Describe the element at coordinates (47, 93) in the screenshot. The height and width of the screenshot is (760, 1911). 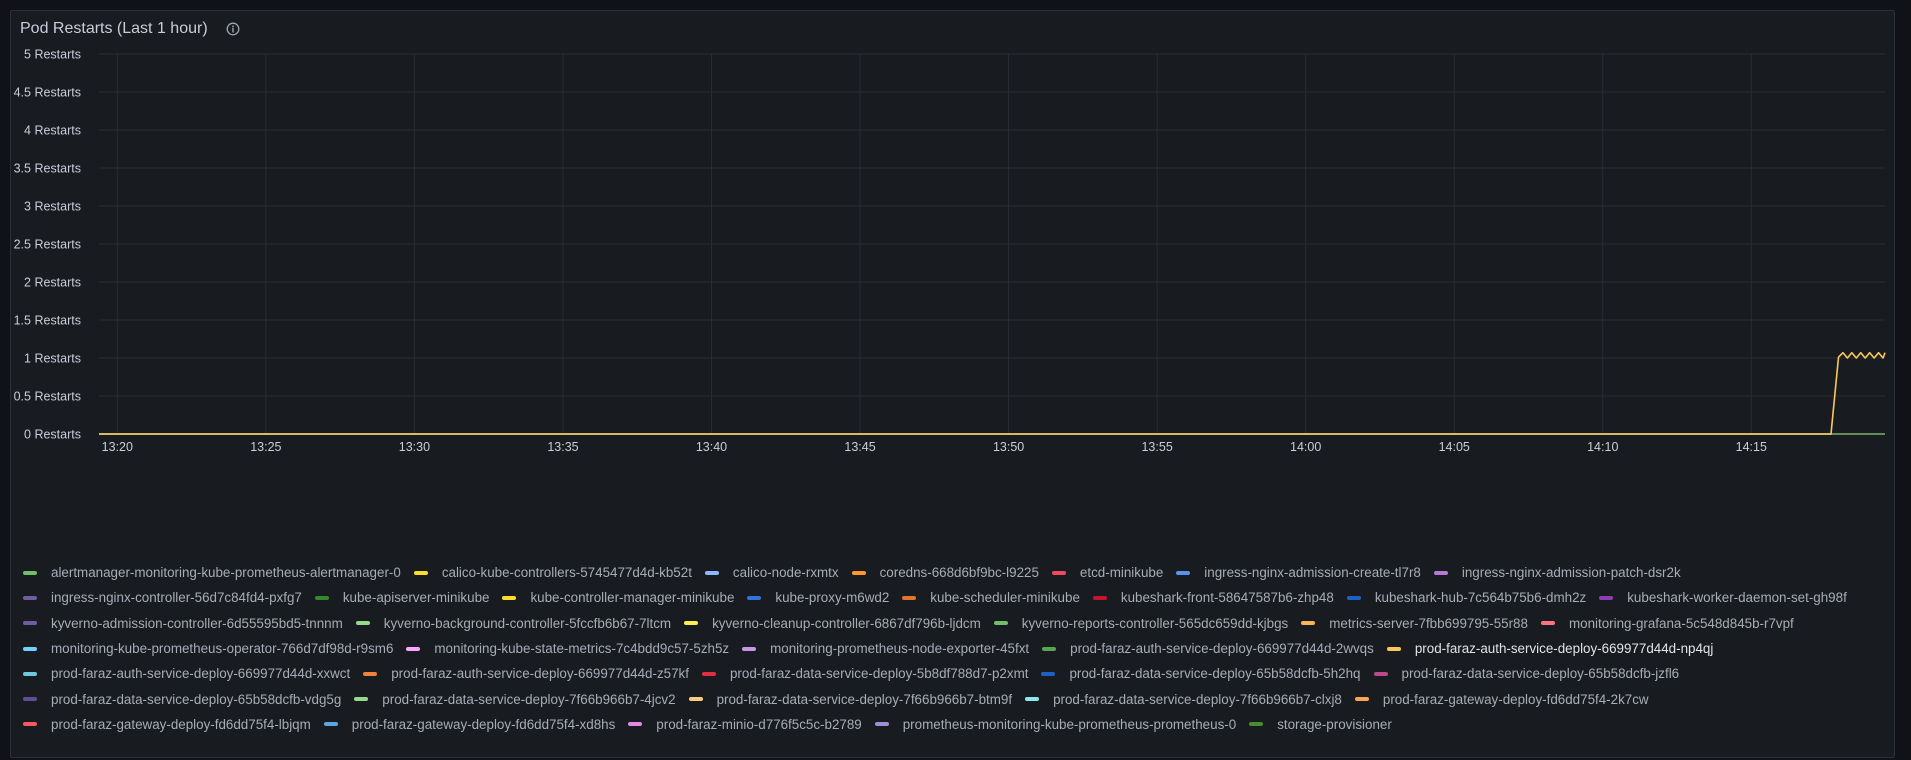
I see `y-tick-label: 4.5 Restarts` at that location.